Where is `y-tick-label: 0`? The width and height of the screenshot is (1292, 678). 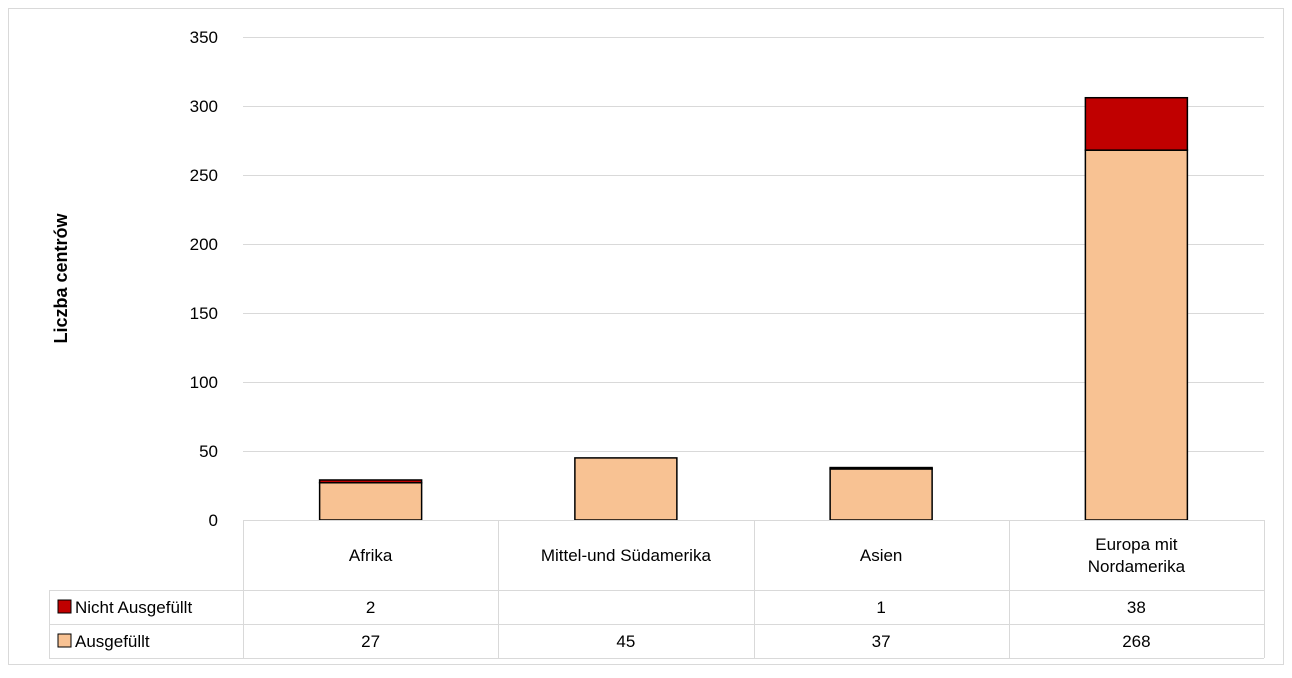 y-tick-label: 0 is located at coordinates (213, 520).